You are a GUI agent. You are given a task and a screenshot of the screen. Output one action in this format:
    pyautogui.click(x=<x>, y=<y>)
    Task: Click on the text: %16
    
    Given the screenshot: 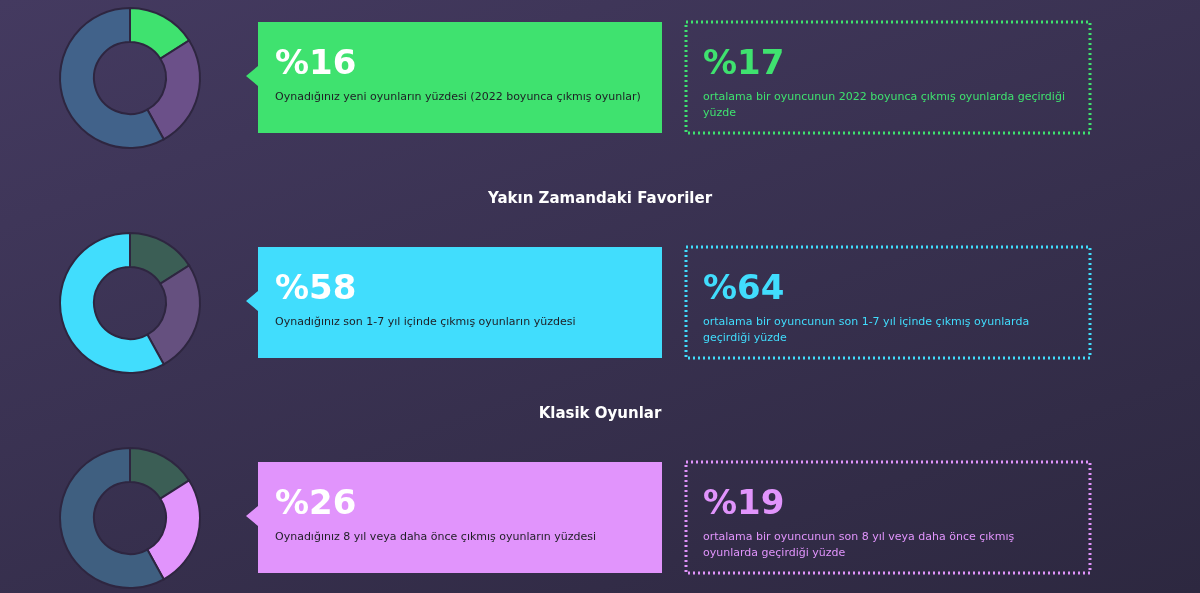 What is the action you would take?
    pyautogui.click(x=316, y=62)
    